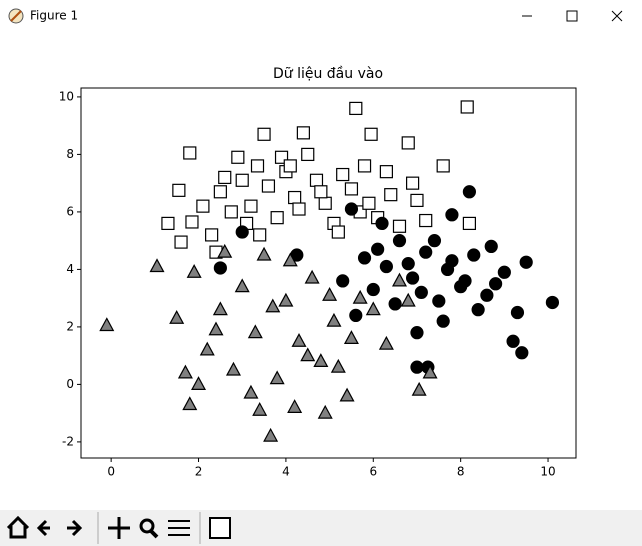  Describe the element at coordinates (321, 528) in the screenshot. I see `toolbar` at that location.